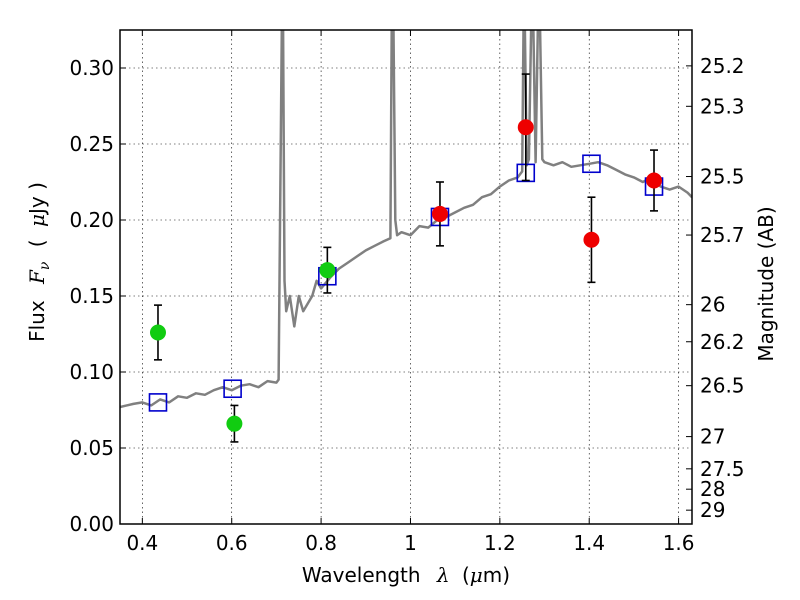  I want to click on y-tick-label: 0.00, so click(91, 524).